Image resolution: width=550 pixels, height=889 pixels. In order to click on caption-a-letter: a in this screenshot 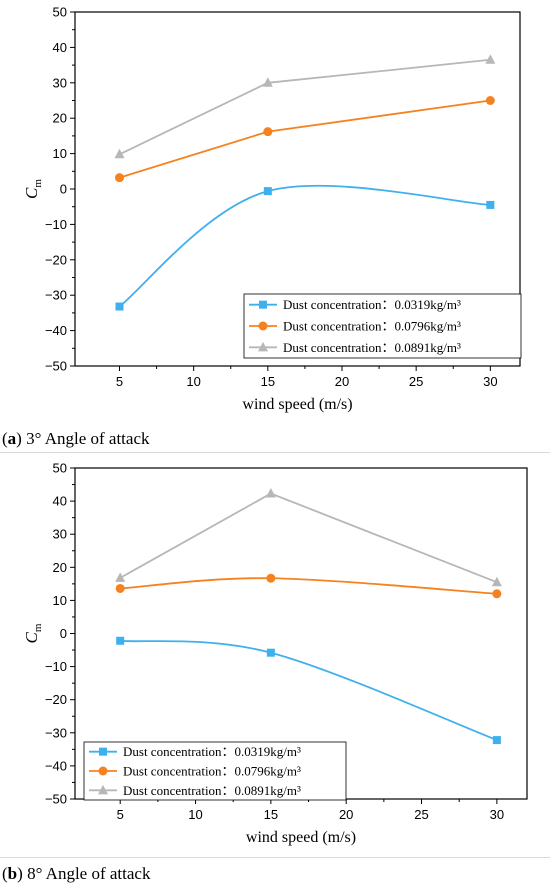, I will do `click(12, 438)`.